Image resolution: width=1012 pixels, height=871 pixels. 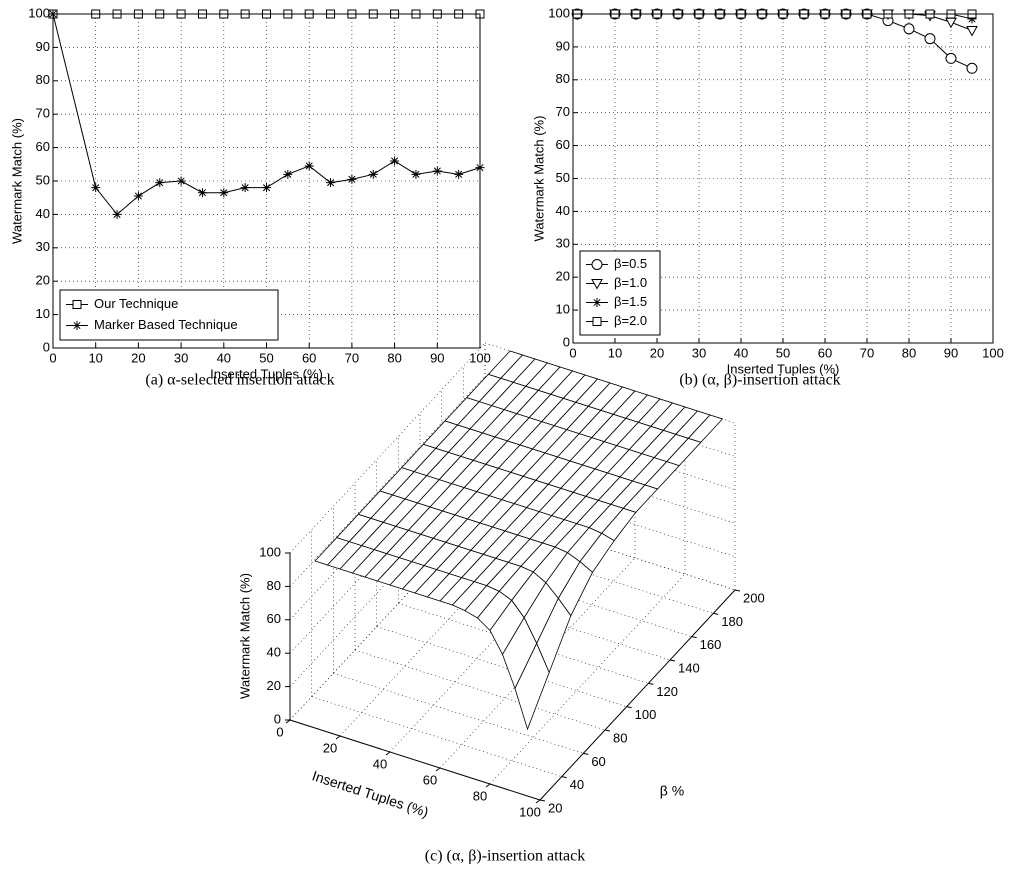 I want to click on legend-label: Marker Based Technique, so click(x=166, y=324).